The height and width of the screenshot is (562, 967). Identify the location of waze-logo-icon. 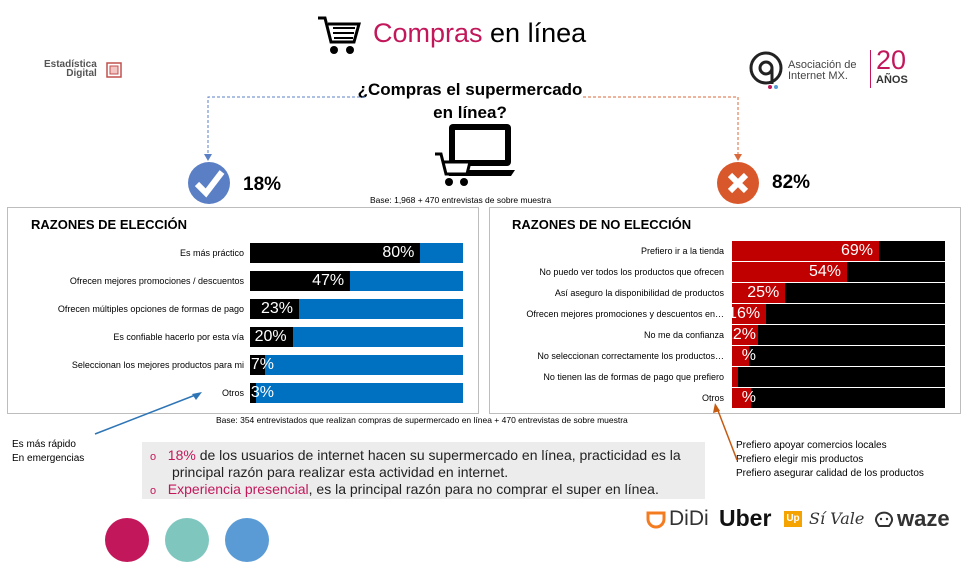
(884, 519).